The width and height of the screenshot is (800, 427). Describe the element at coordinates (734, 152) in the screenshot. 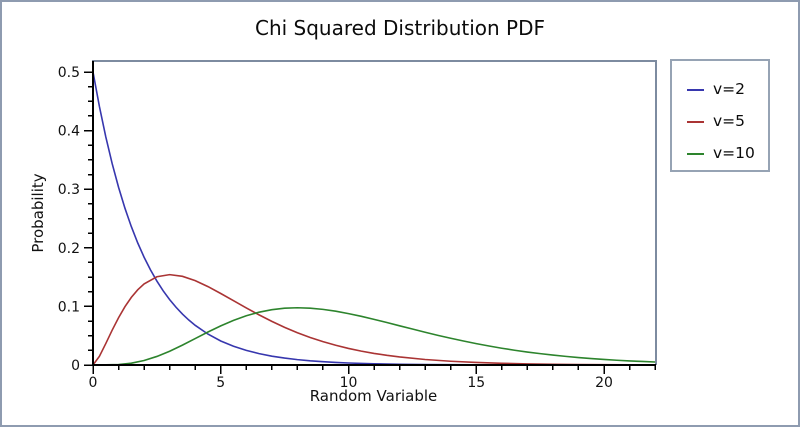

I see `legend-label-v10: v=10` at that location.